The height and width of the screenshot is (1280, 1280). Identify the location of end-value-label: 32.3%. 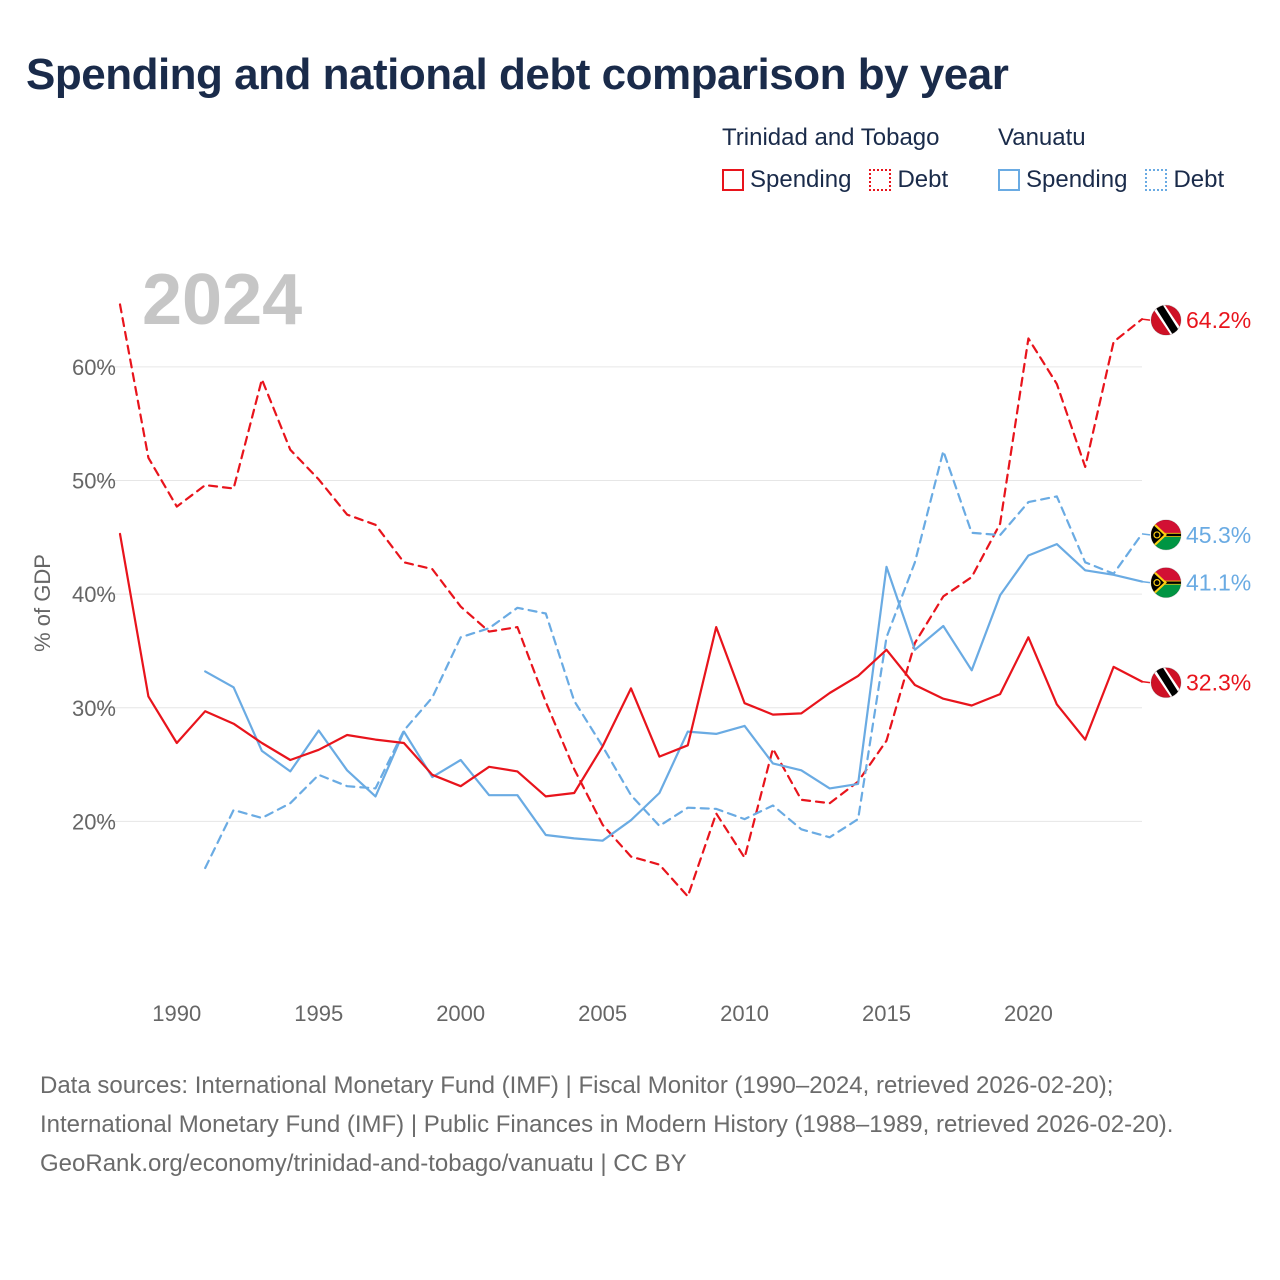
(1218, 683).